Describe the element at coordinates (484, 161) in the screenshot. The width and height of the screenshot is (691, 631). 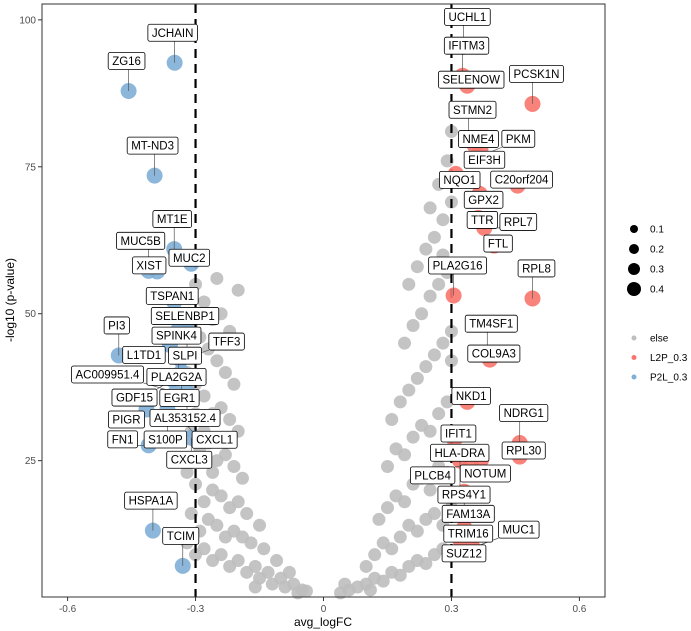
I see `point-label: EIF3H` at that location.